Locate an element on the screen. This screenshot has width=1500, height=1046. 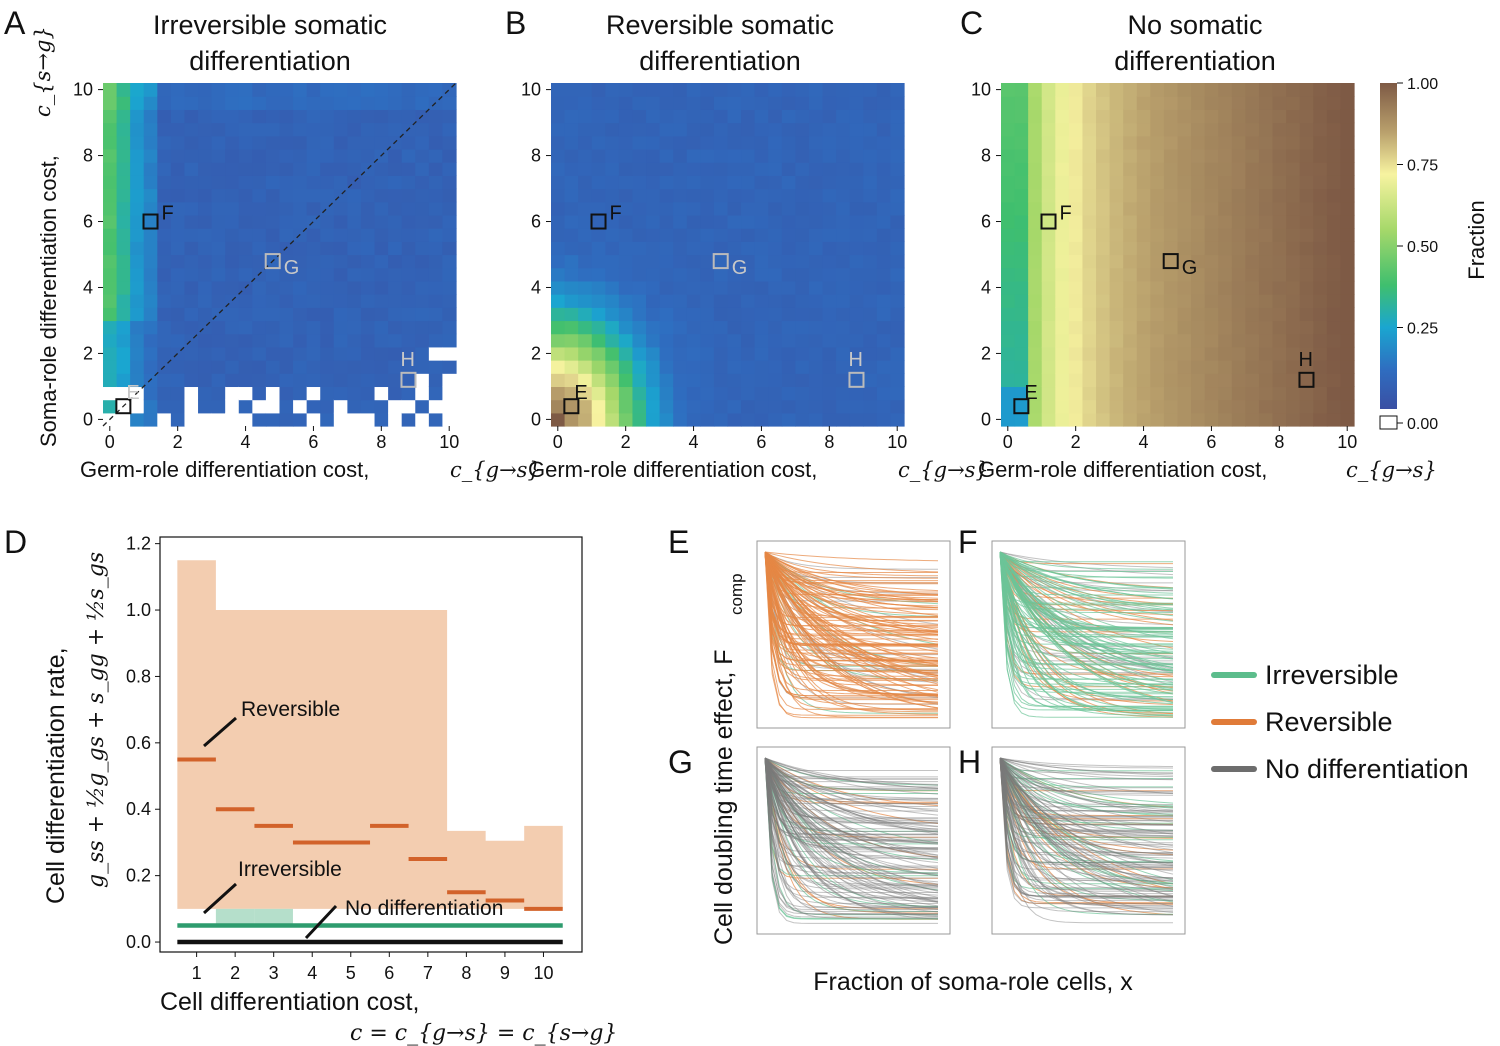
x-tick-label: 8 is located at coordinates (829, 442).